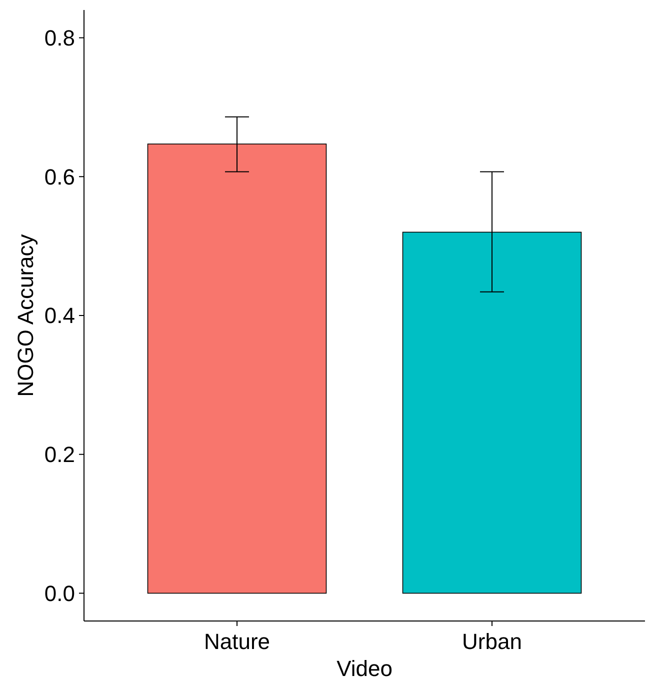 The height and width of the screenshot is (681, 655). Describe the element at coordinates (59, 593) in the screenshot. I see `y-tick-label: 0.0` at that location.